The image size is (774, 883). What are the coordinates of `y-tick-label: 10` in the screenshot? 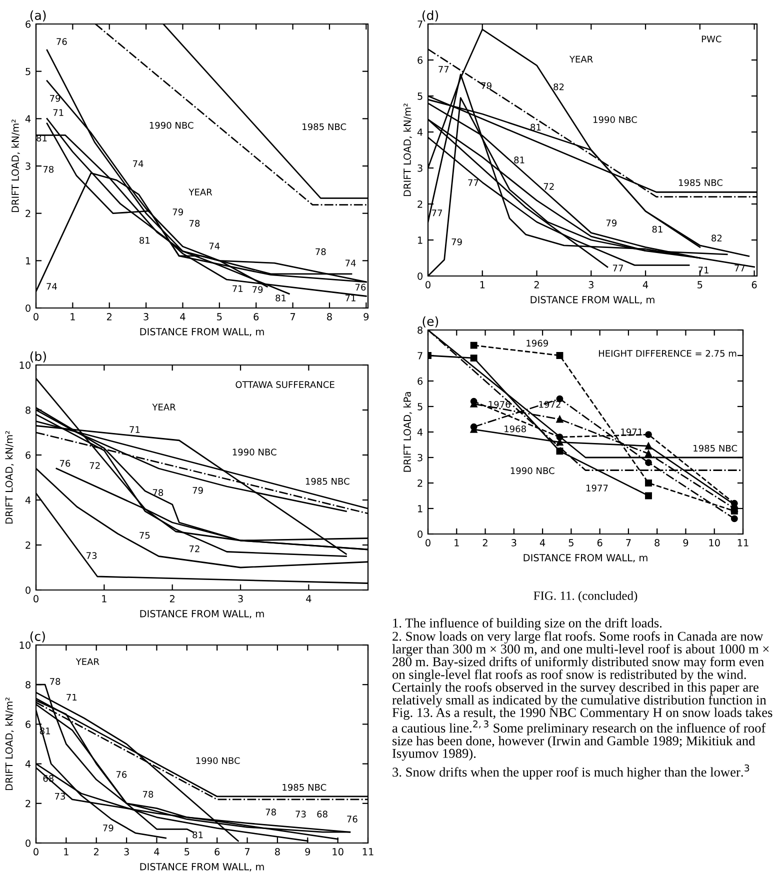 It's located at (25, 365).